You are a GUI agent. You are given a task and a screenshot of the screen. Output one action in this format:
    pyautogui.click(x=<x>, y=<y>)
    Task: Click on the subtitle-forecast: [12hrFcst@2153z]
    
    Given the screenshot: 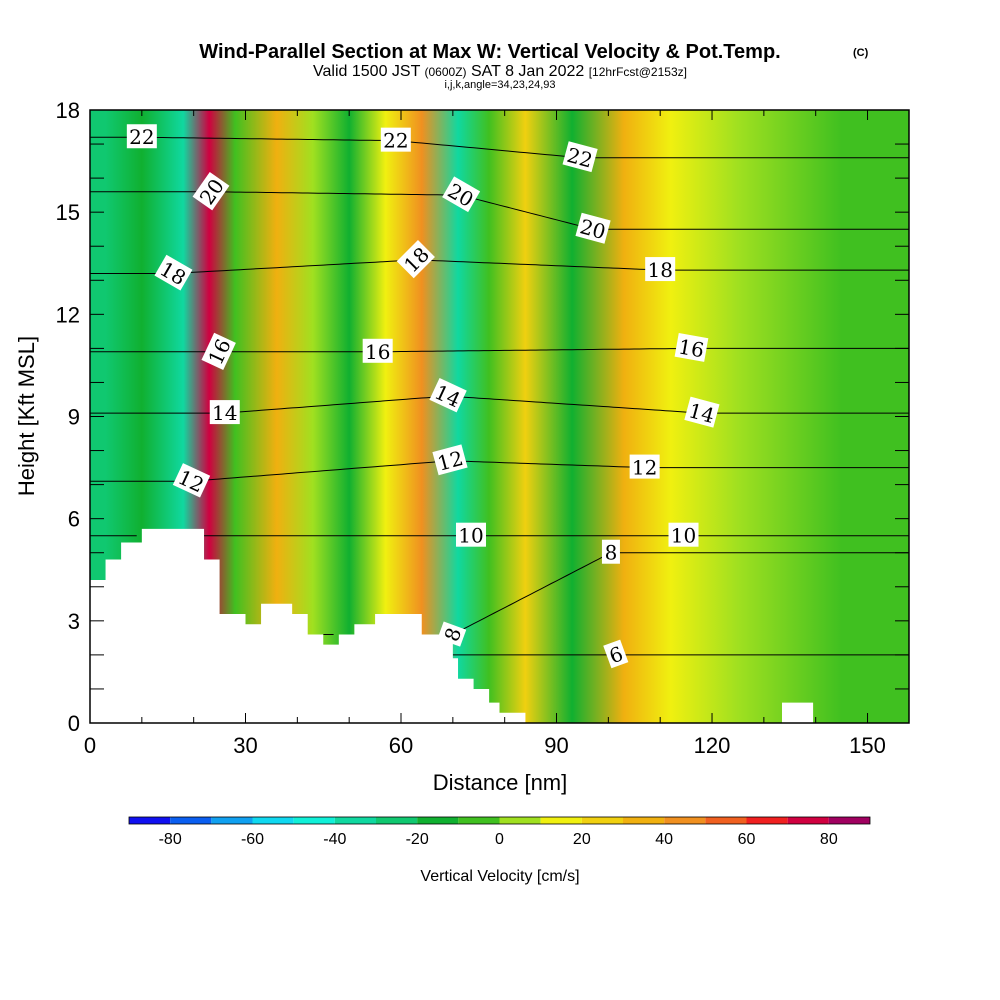 What is the action you would take?
    pyautogui.click(x=638, y=72)
    